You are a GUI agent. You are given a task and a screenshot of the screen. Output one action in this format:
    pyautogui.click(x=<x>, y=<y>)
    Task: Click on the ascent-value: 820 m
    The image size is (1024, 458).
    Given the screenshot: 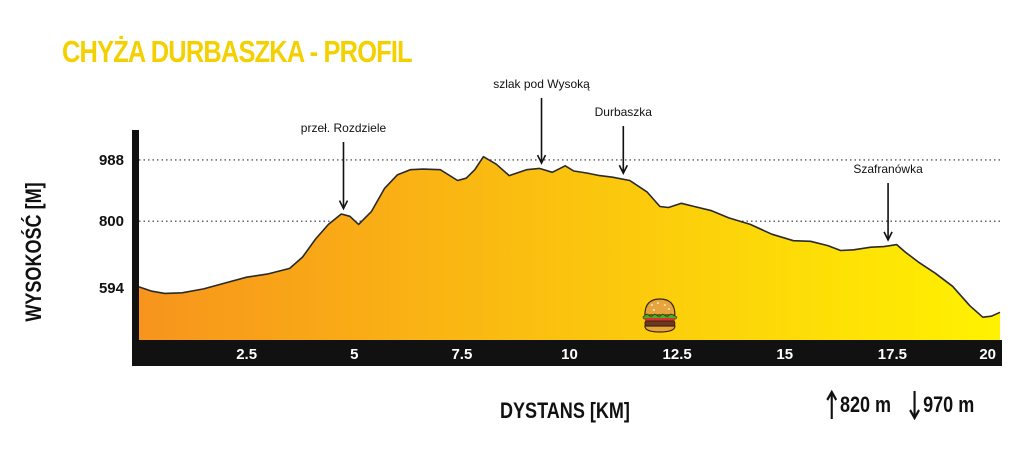 What is the action you would take?
    pyautogui.click(x=865, y=404)
    